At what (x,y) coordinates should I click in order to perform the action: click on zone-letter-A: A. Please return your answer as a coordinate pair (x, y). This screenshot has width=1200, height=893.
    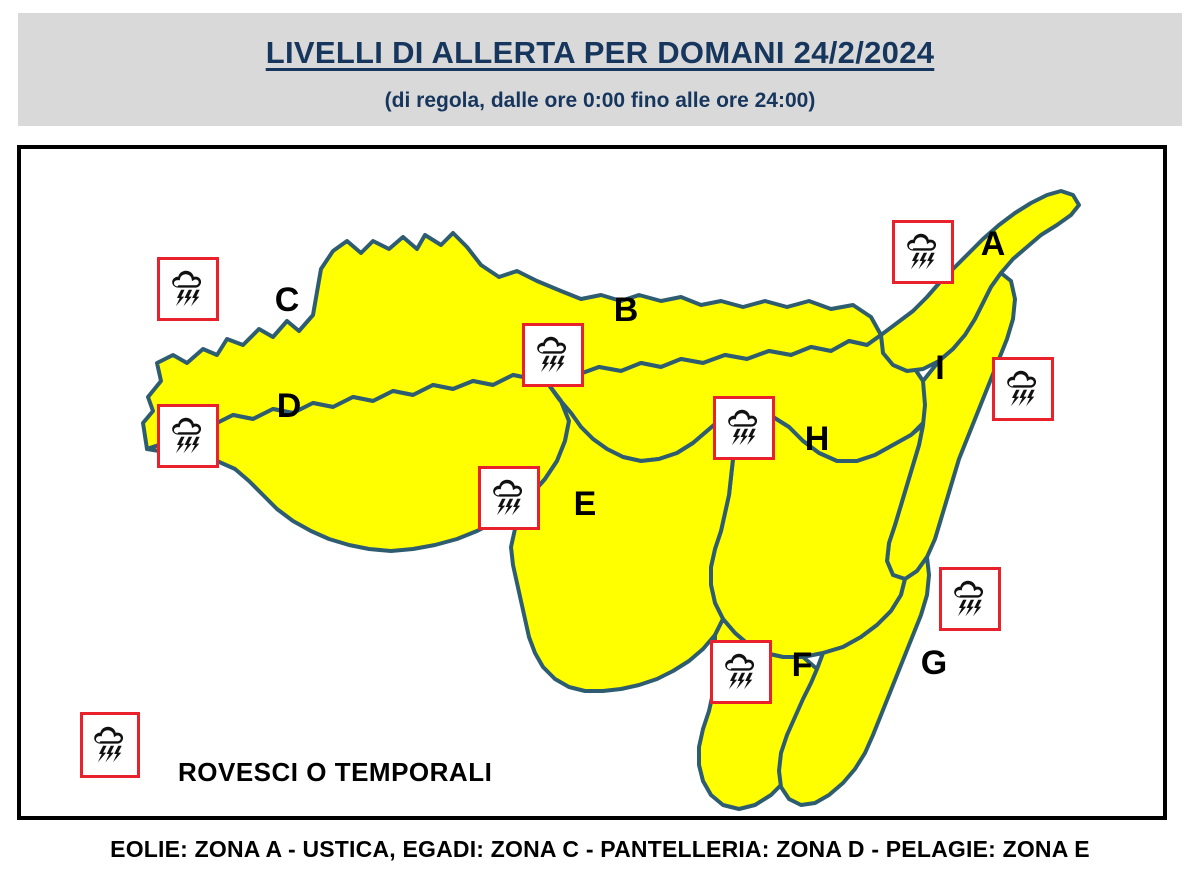
    Looking at the image, I should click on (993, 244).